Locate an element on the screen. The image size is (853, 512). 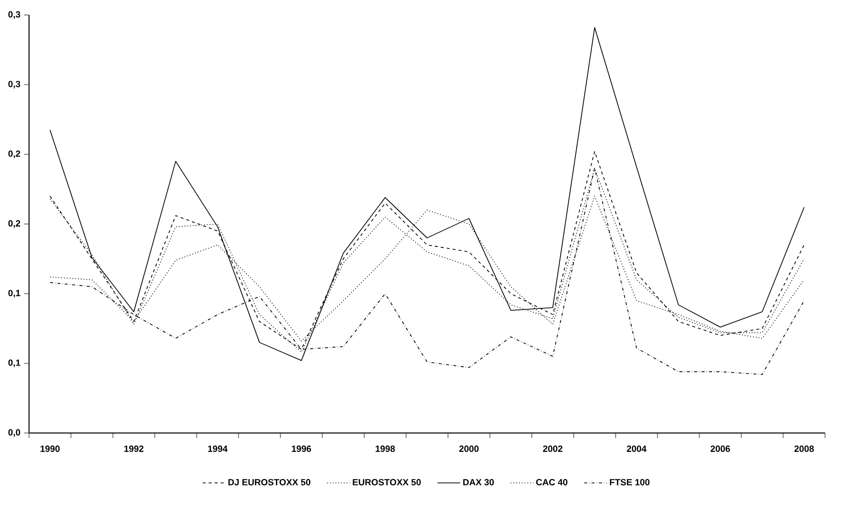
x-tick-label: 2000 is located at coordinates (469, 449).